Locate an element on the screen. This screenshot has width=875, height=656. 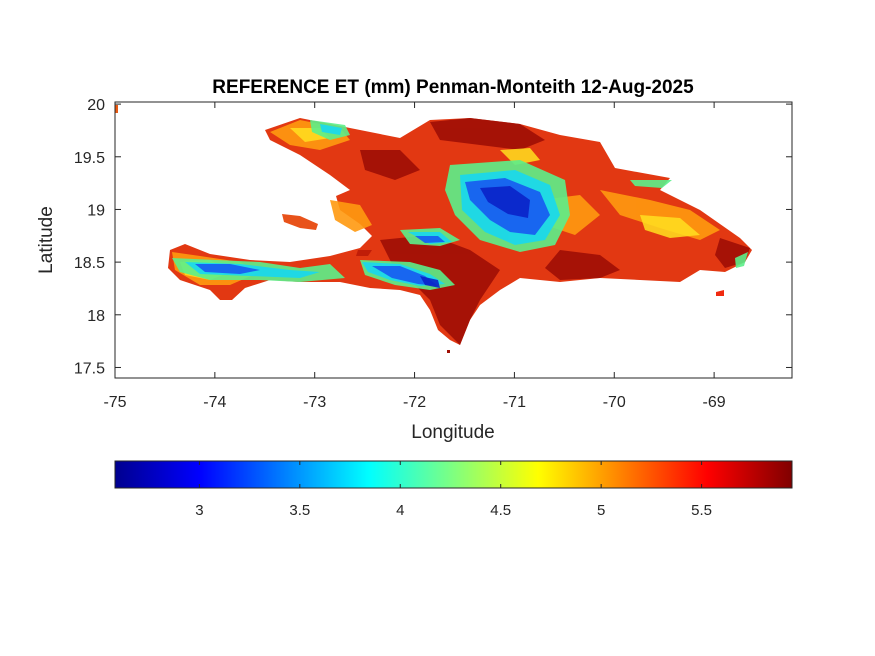
y-axis-label: Latitude is located at coordinates (46, 240).